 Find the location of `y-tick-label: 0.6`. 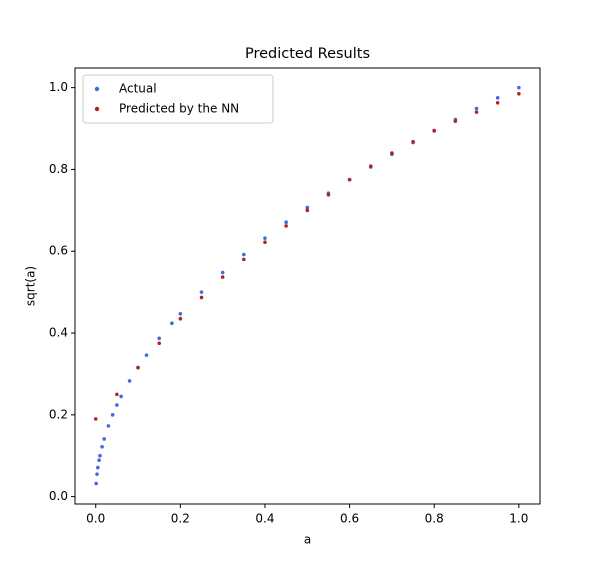

y-tick-label: 0.6 is located at coordinates (58, 251).